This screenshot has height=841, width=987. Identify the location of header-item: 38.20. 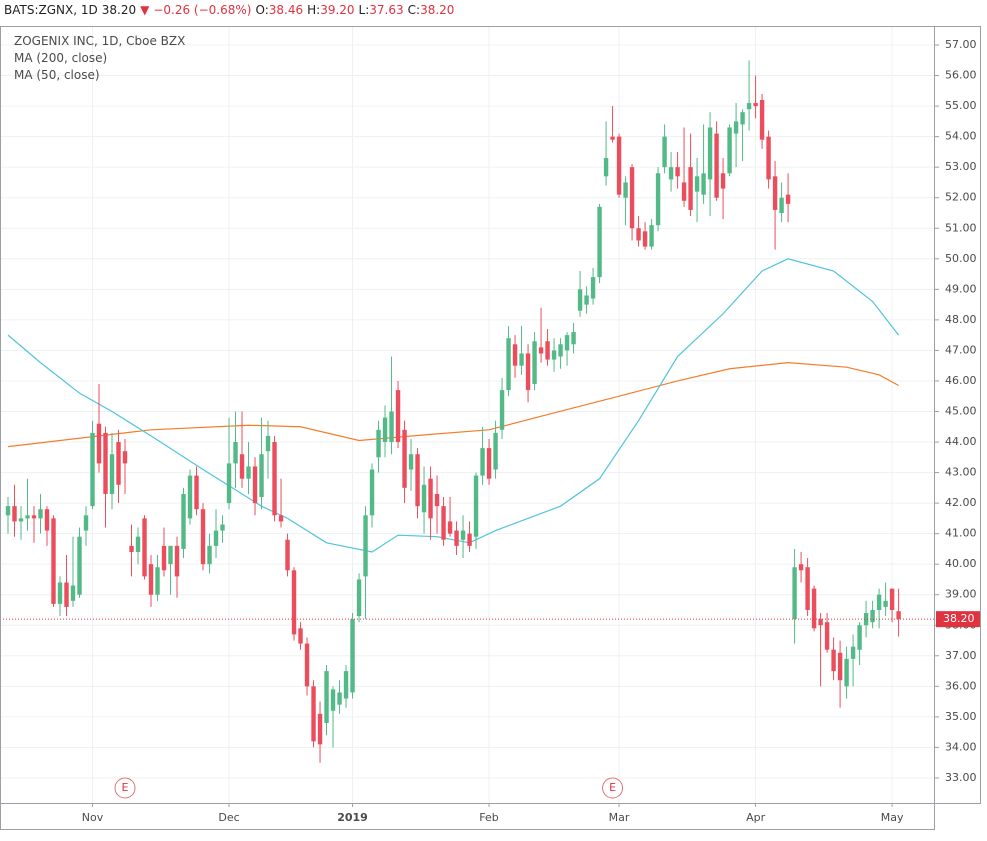
(119, 10).